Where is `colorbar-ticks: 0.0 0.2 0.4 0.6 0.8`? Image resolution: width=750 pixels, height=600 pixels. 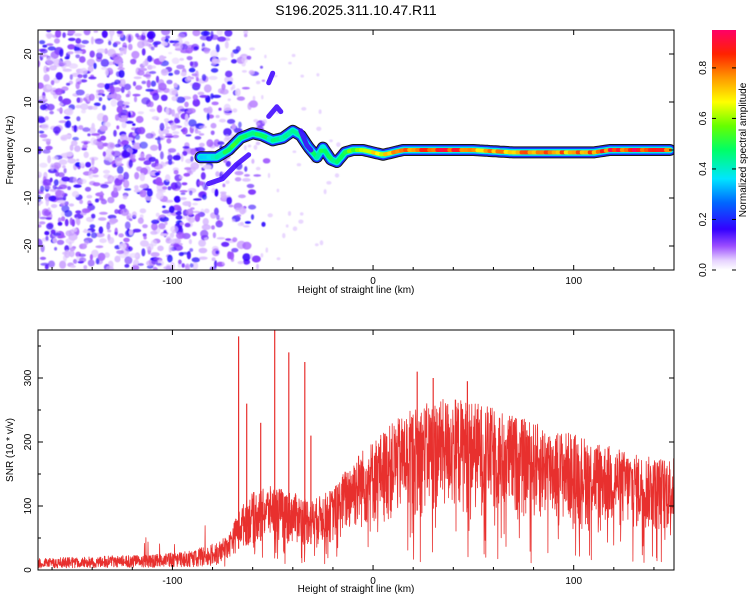 colorbar-ticks: 0.0 0.2 0.4 0.6 0.8 is located at coordinates (717, 169).